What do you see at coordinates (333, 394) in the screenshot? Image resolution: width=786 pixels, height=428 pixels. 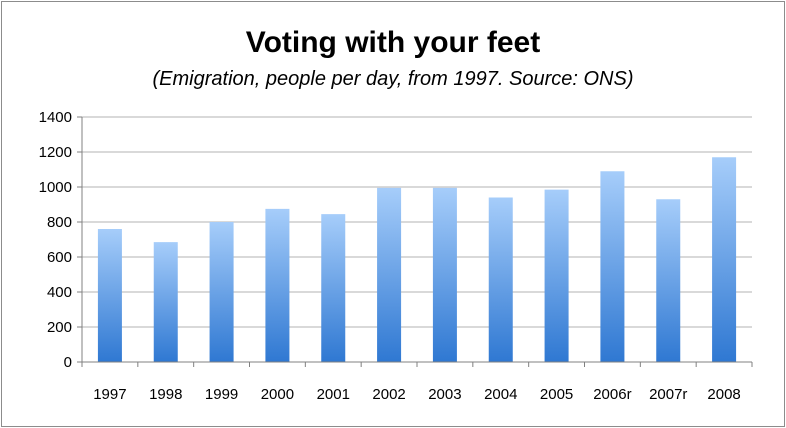 I see `x-tick-label: 2001` at bounding box center [333, 394].